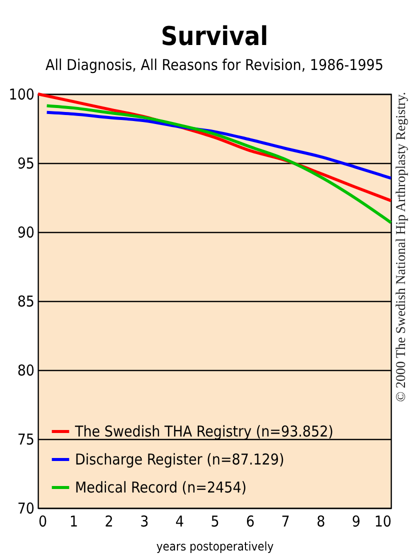 Image resolution: width=413 pixels, height=559 pixels. What do you see at coordinates (43, 521) in the screenshot?
I see `x-tick-label: 0` at bounding box center [43, 521].